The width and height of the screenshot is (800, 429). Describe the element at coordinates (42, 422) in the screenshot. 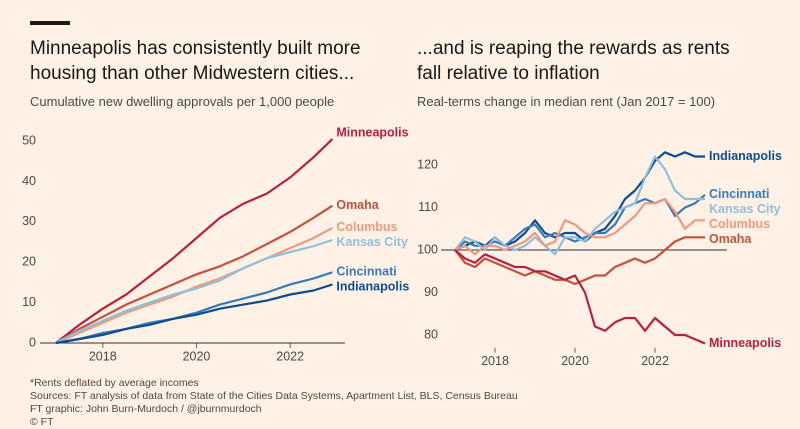

I see `footnote: © FT` at that location.